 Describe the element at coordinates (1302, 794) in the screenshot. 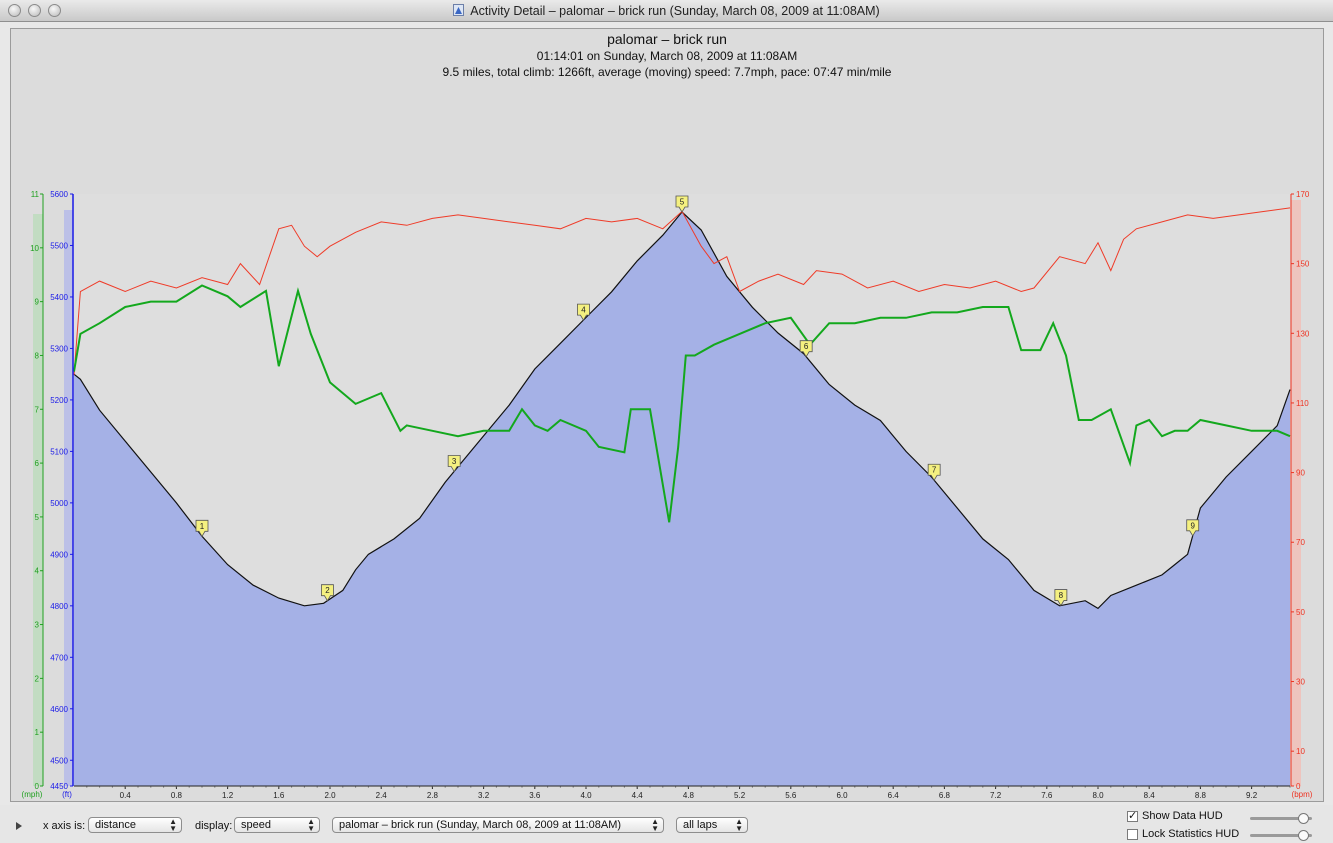

I see `bpm-axis-unit: (bpm)` at that location.